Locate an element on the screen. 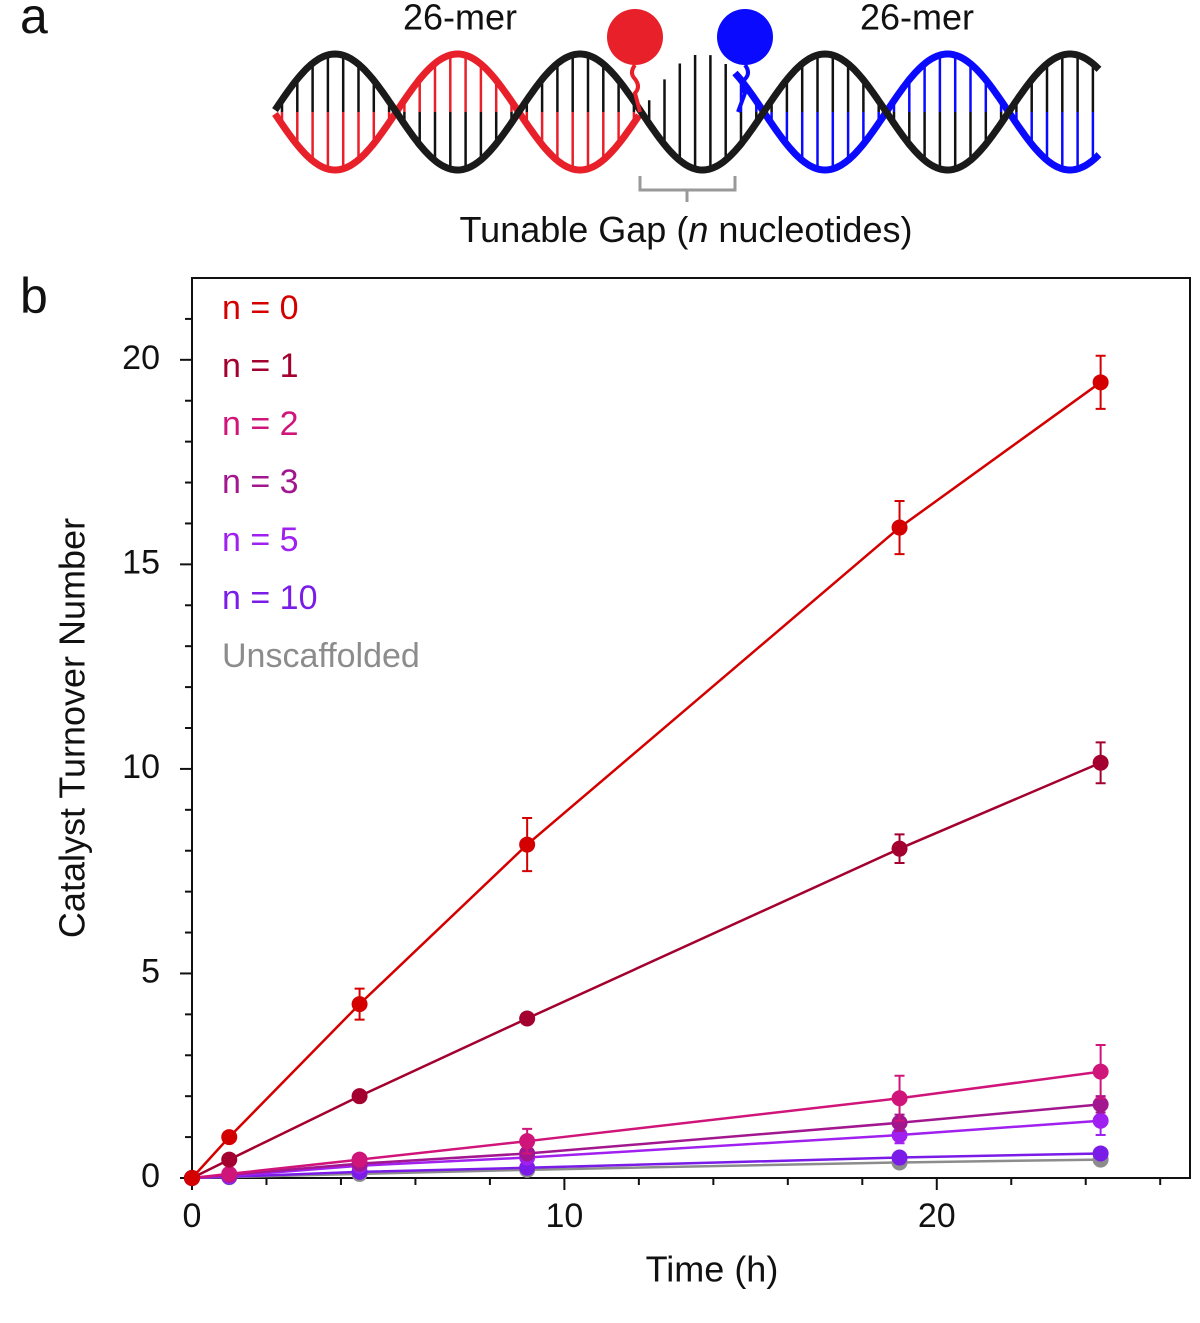 The width and height of the screenshot is (1200, 1323). legend-entry: n = 3 is located at coordinates (260, 482).